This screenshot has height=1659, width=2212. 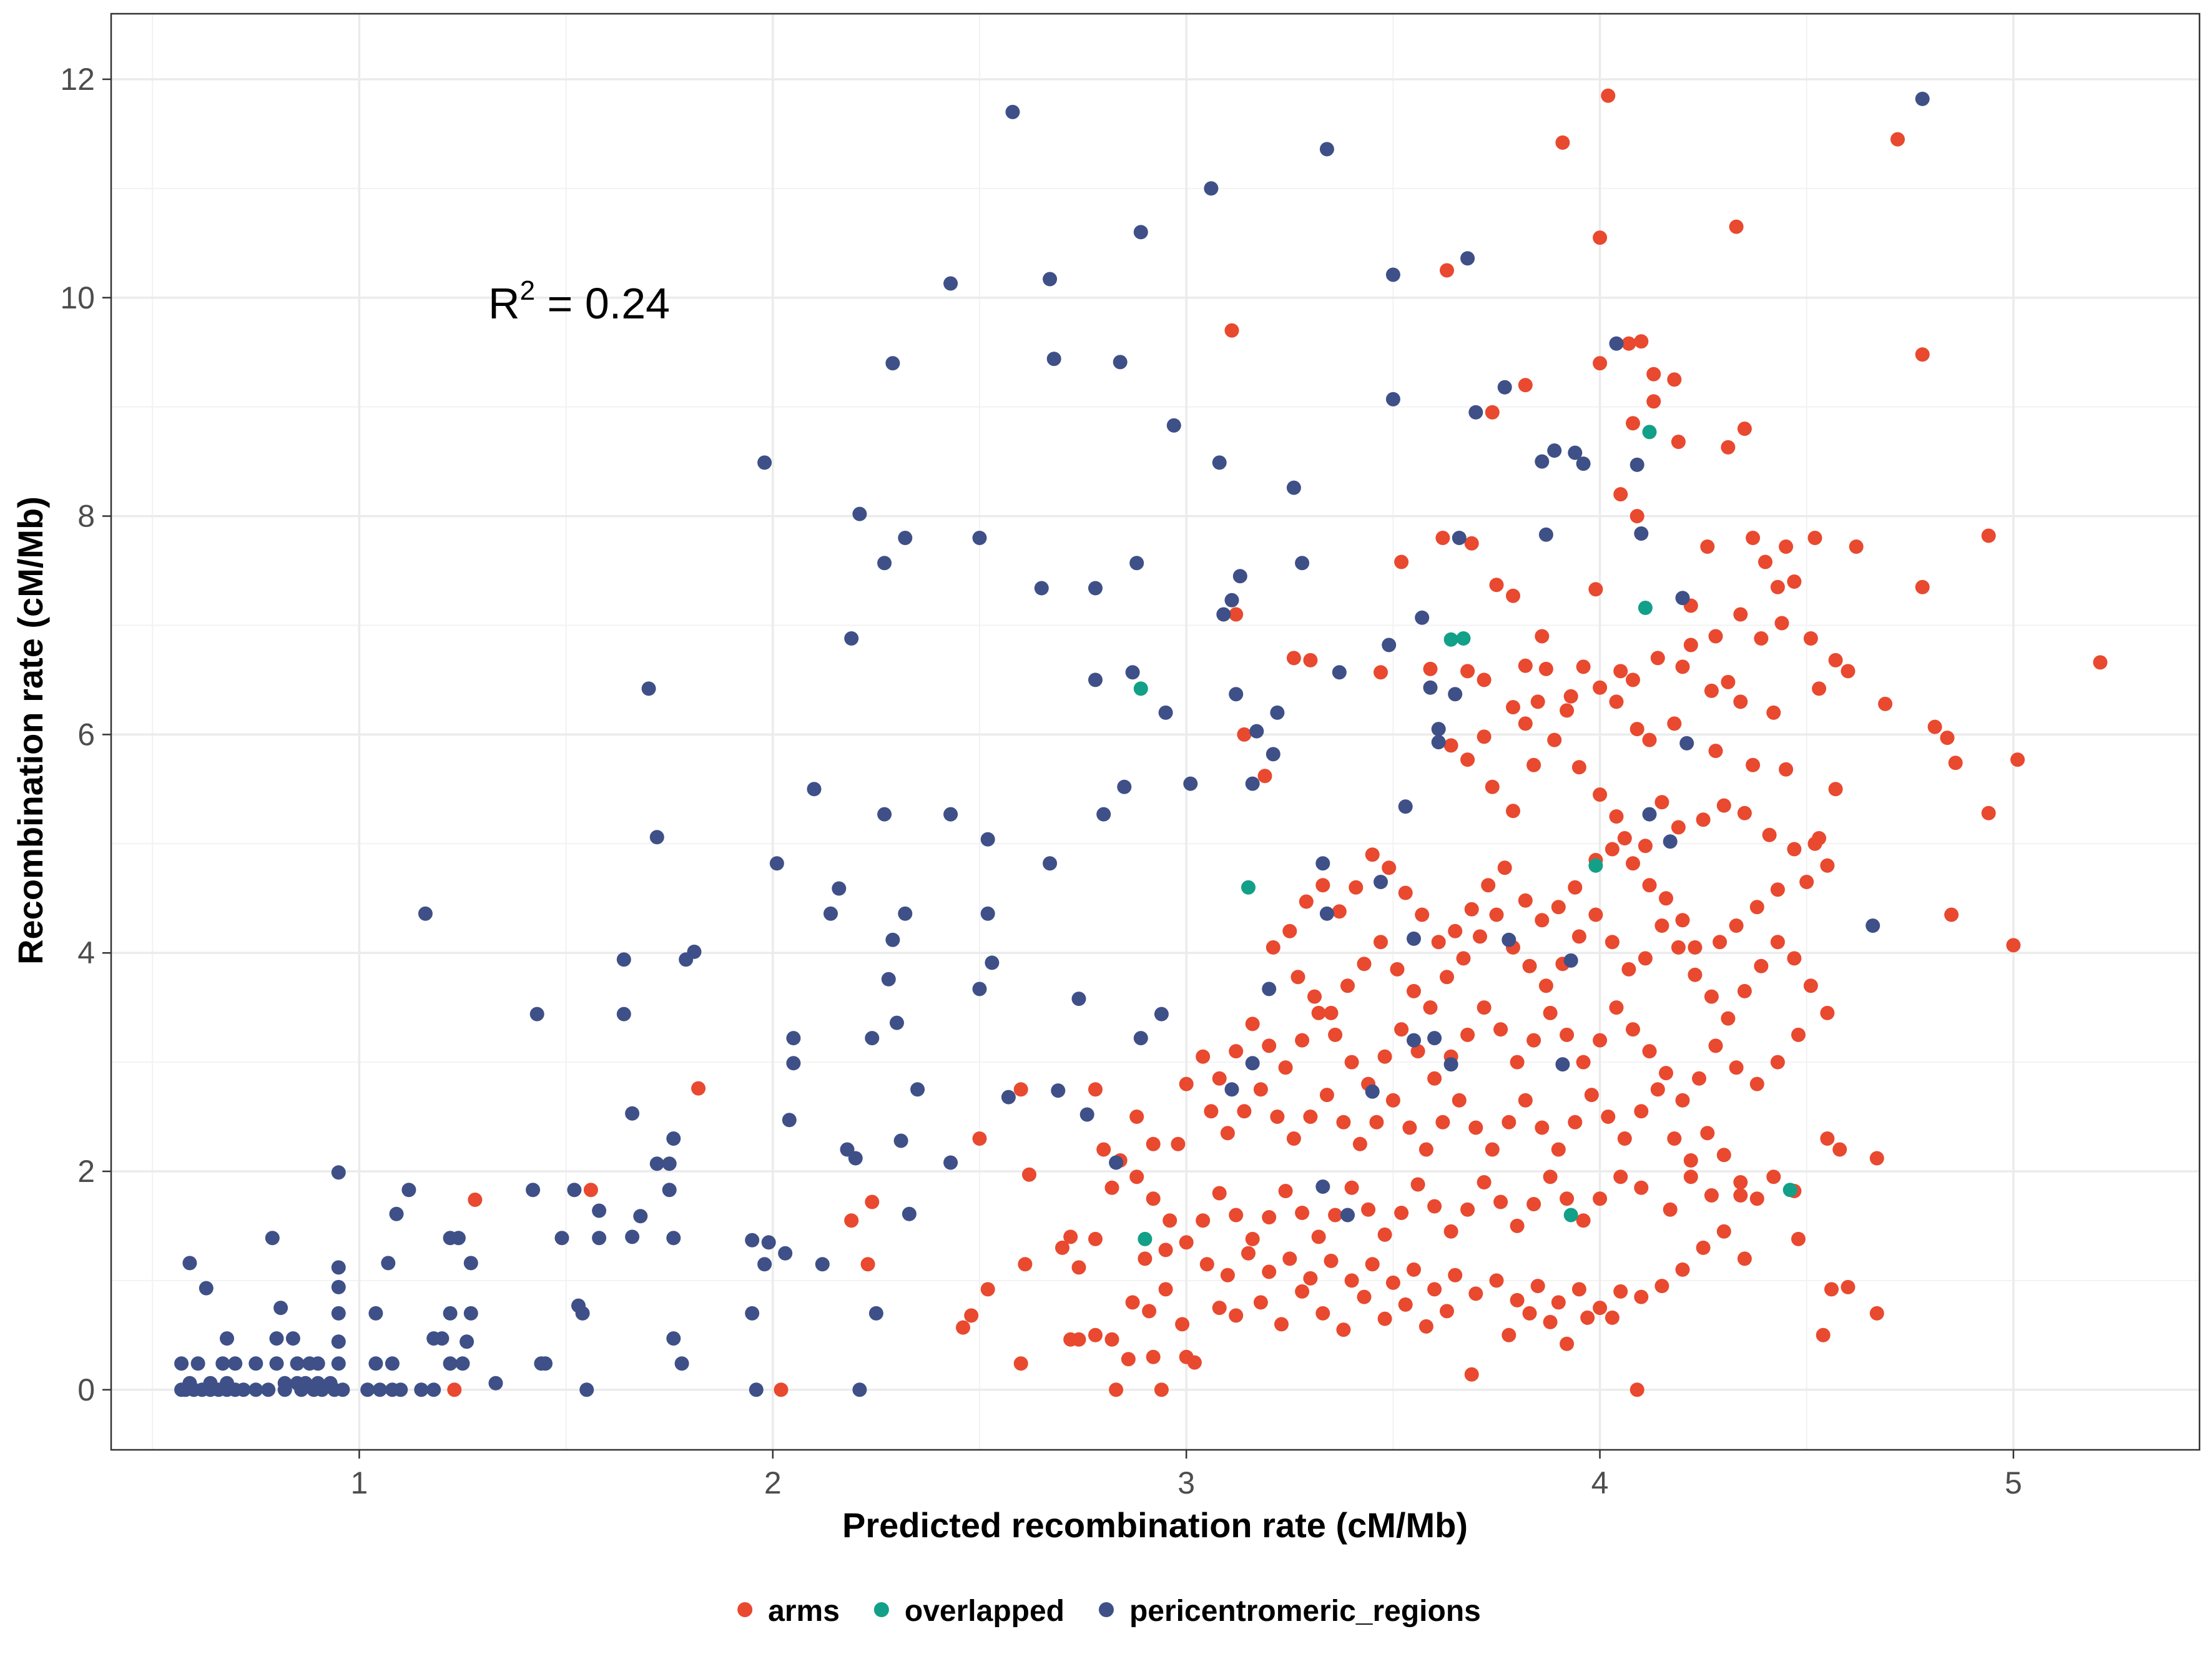 What do you see at coordinates (527, 290) in the screenshot?
I see `annotation-superscript: 2` at bounding box center [527, 290].